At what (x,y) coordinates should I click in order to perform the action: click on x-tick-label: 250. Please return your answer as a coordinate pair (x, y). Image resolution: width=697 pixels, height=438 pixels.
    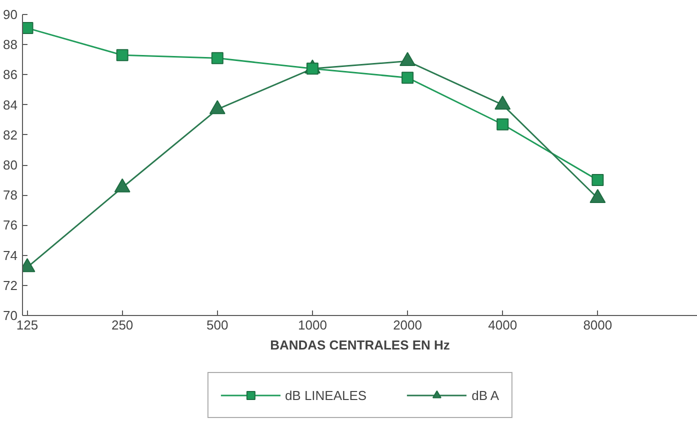
    Looking at the image, I should click on (122, 325).